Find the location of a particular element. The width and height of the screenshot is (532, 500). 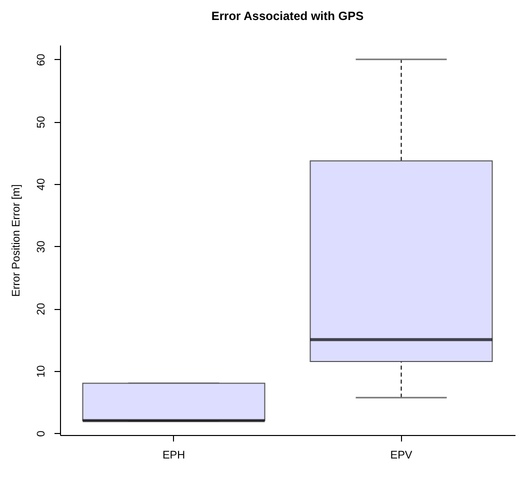

x-tick-label: EPH is located at coordinates (174, 456).